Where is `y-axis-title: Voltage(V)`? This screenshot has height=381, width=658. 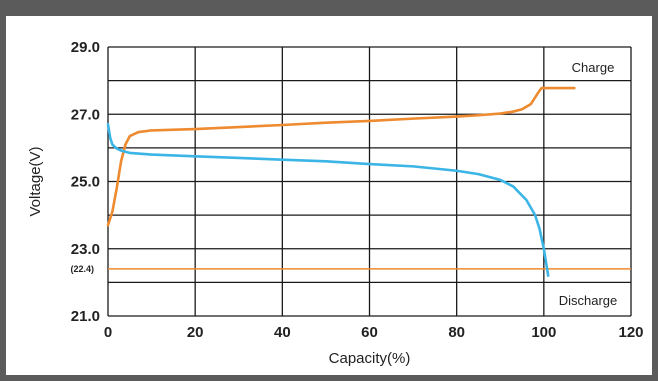 y-axis-title: Voltage(V) is located at coordinates (35, 181).